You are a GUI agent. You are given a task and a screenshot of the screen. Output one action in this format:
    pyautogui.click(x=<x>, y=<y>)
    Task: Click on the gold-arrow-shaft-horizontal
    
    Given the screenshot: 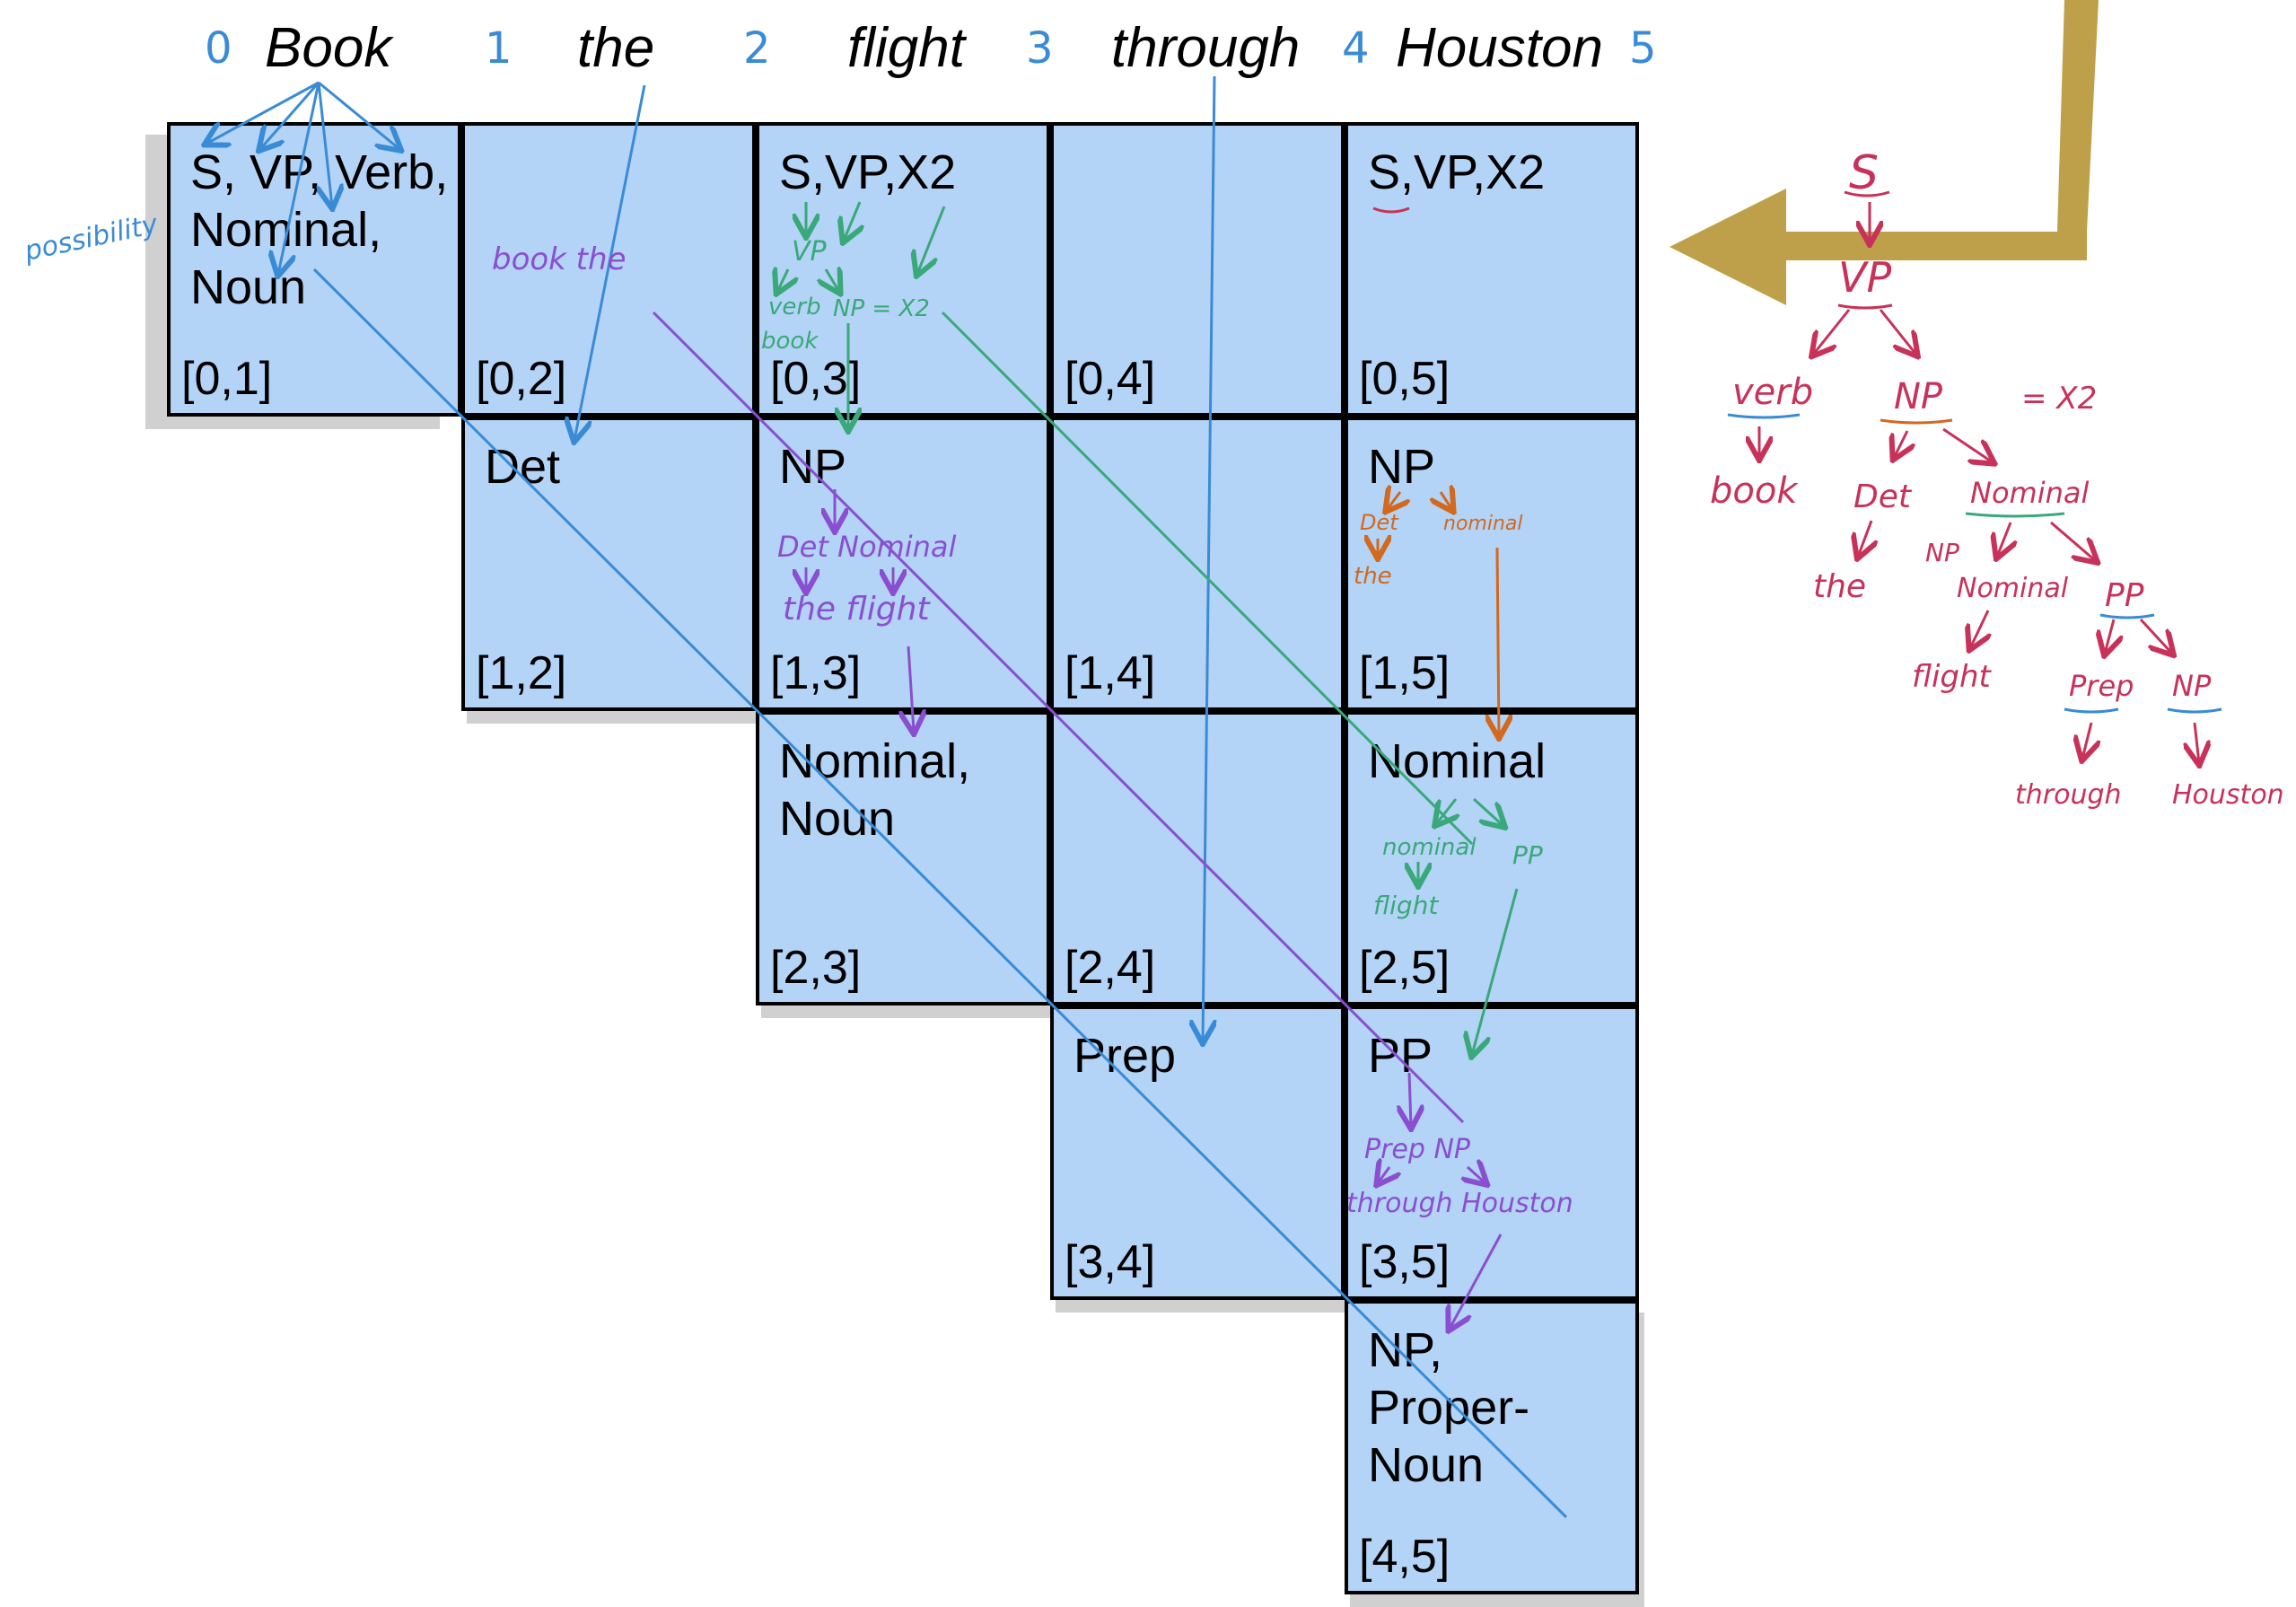 What is the action you would take?
    pyautogui.click(x=1930, y=246)
    